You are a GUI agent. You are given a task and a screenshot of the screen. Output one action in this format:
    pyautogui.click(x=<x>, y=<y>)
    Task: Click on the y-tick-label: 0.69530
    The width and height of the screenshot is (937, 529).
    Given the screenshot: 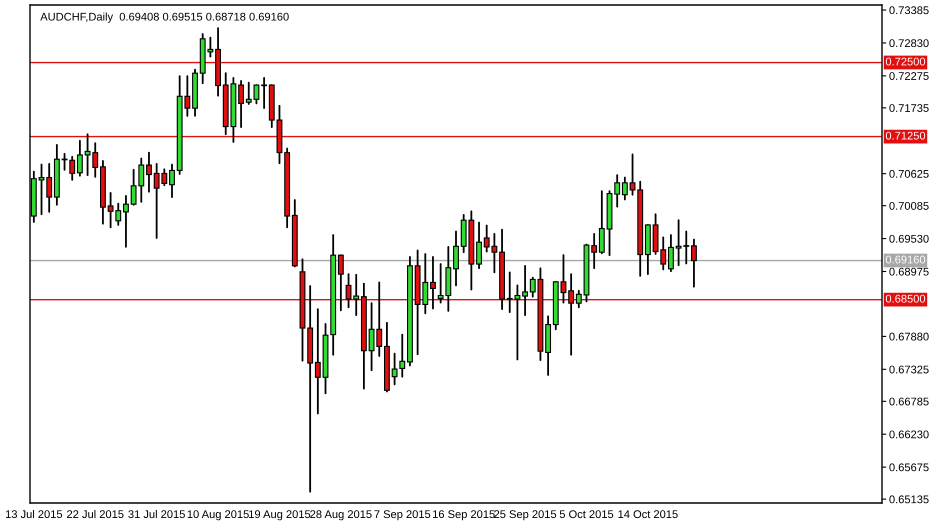 What is the action you would take?
    pyautogui.click(x=909, y=238)
    